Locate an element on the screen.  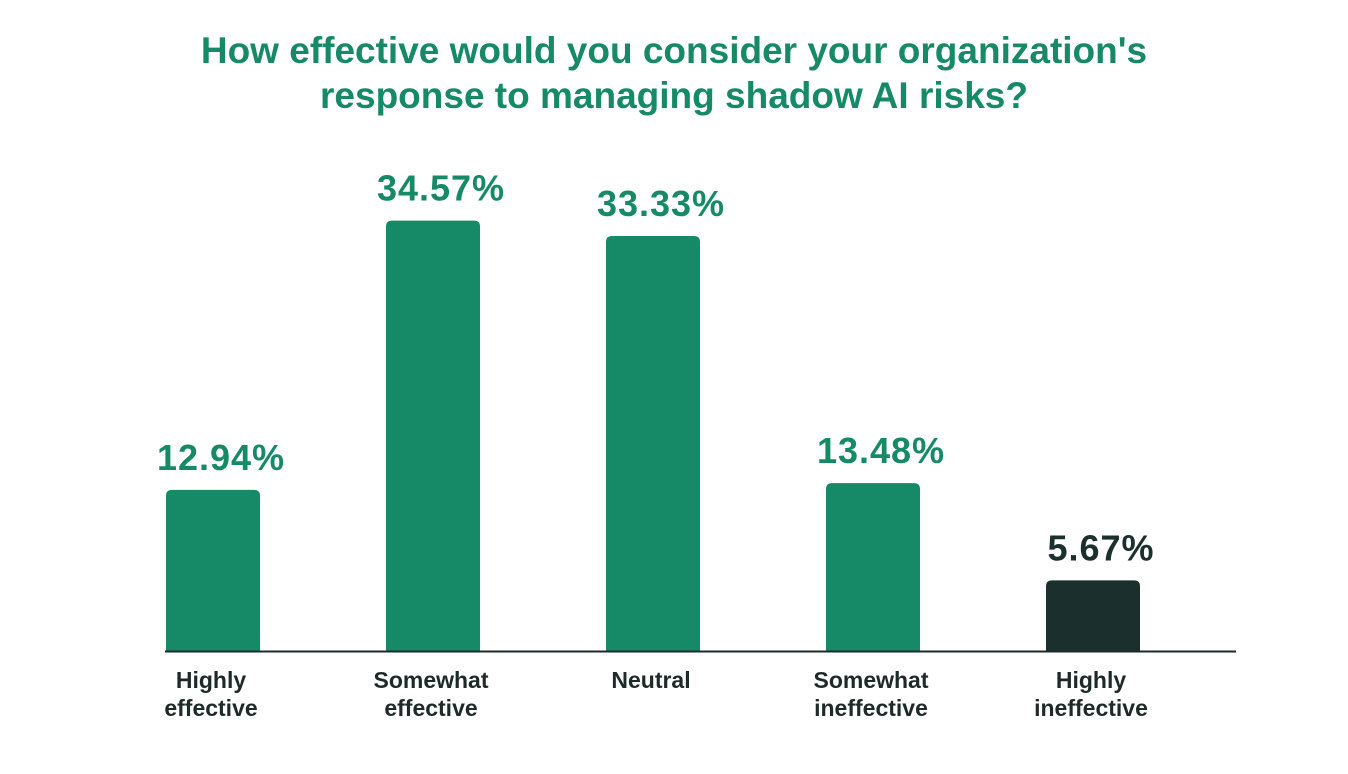
chart-title-line-2: response to managing shadow AI risks? is located at coordinates (674, 95).